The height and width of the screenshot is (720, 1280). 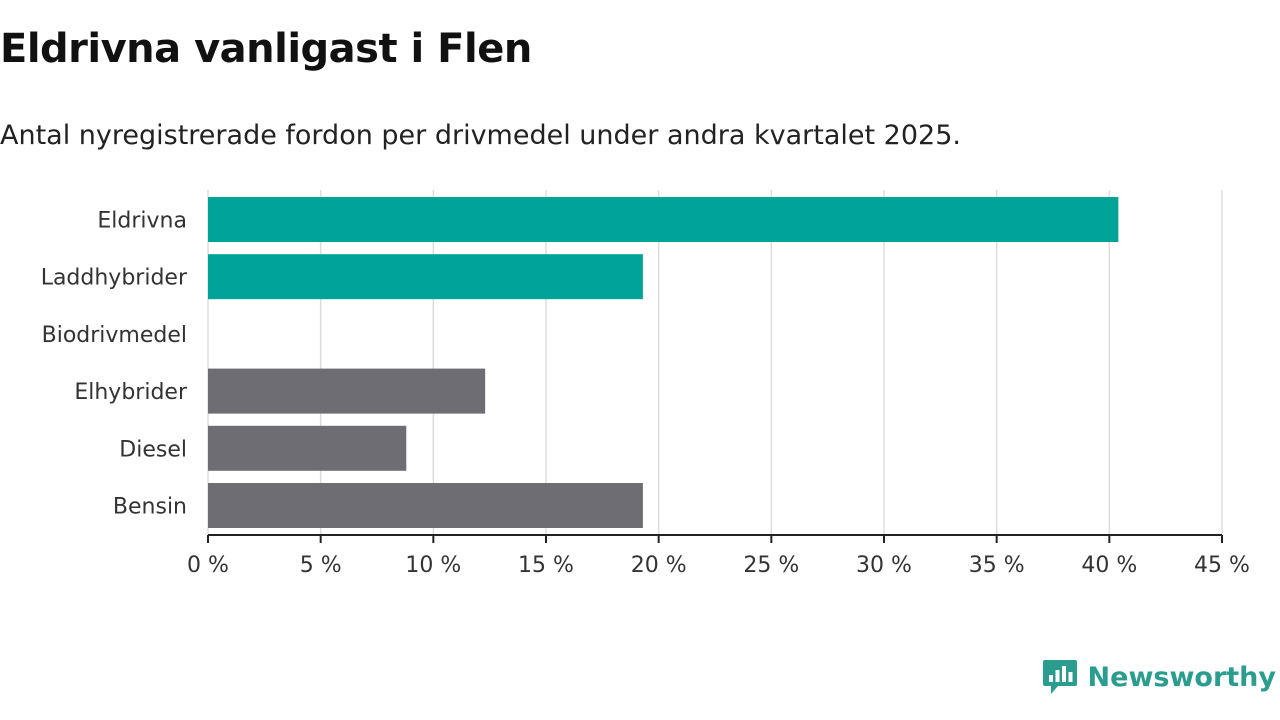 What do you see at coordinates (884, 565) in the screenshot?
I see `x-tick-label: 30 %` at bounding box center [884, 565].